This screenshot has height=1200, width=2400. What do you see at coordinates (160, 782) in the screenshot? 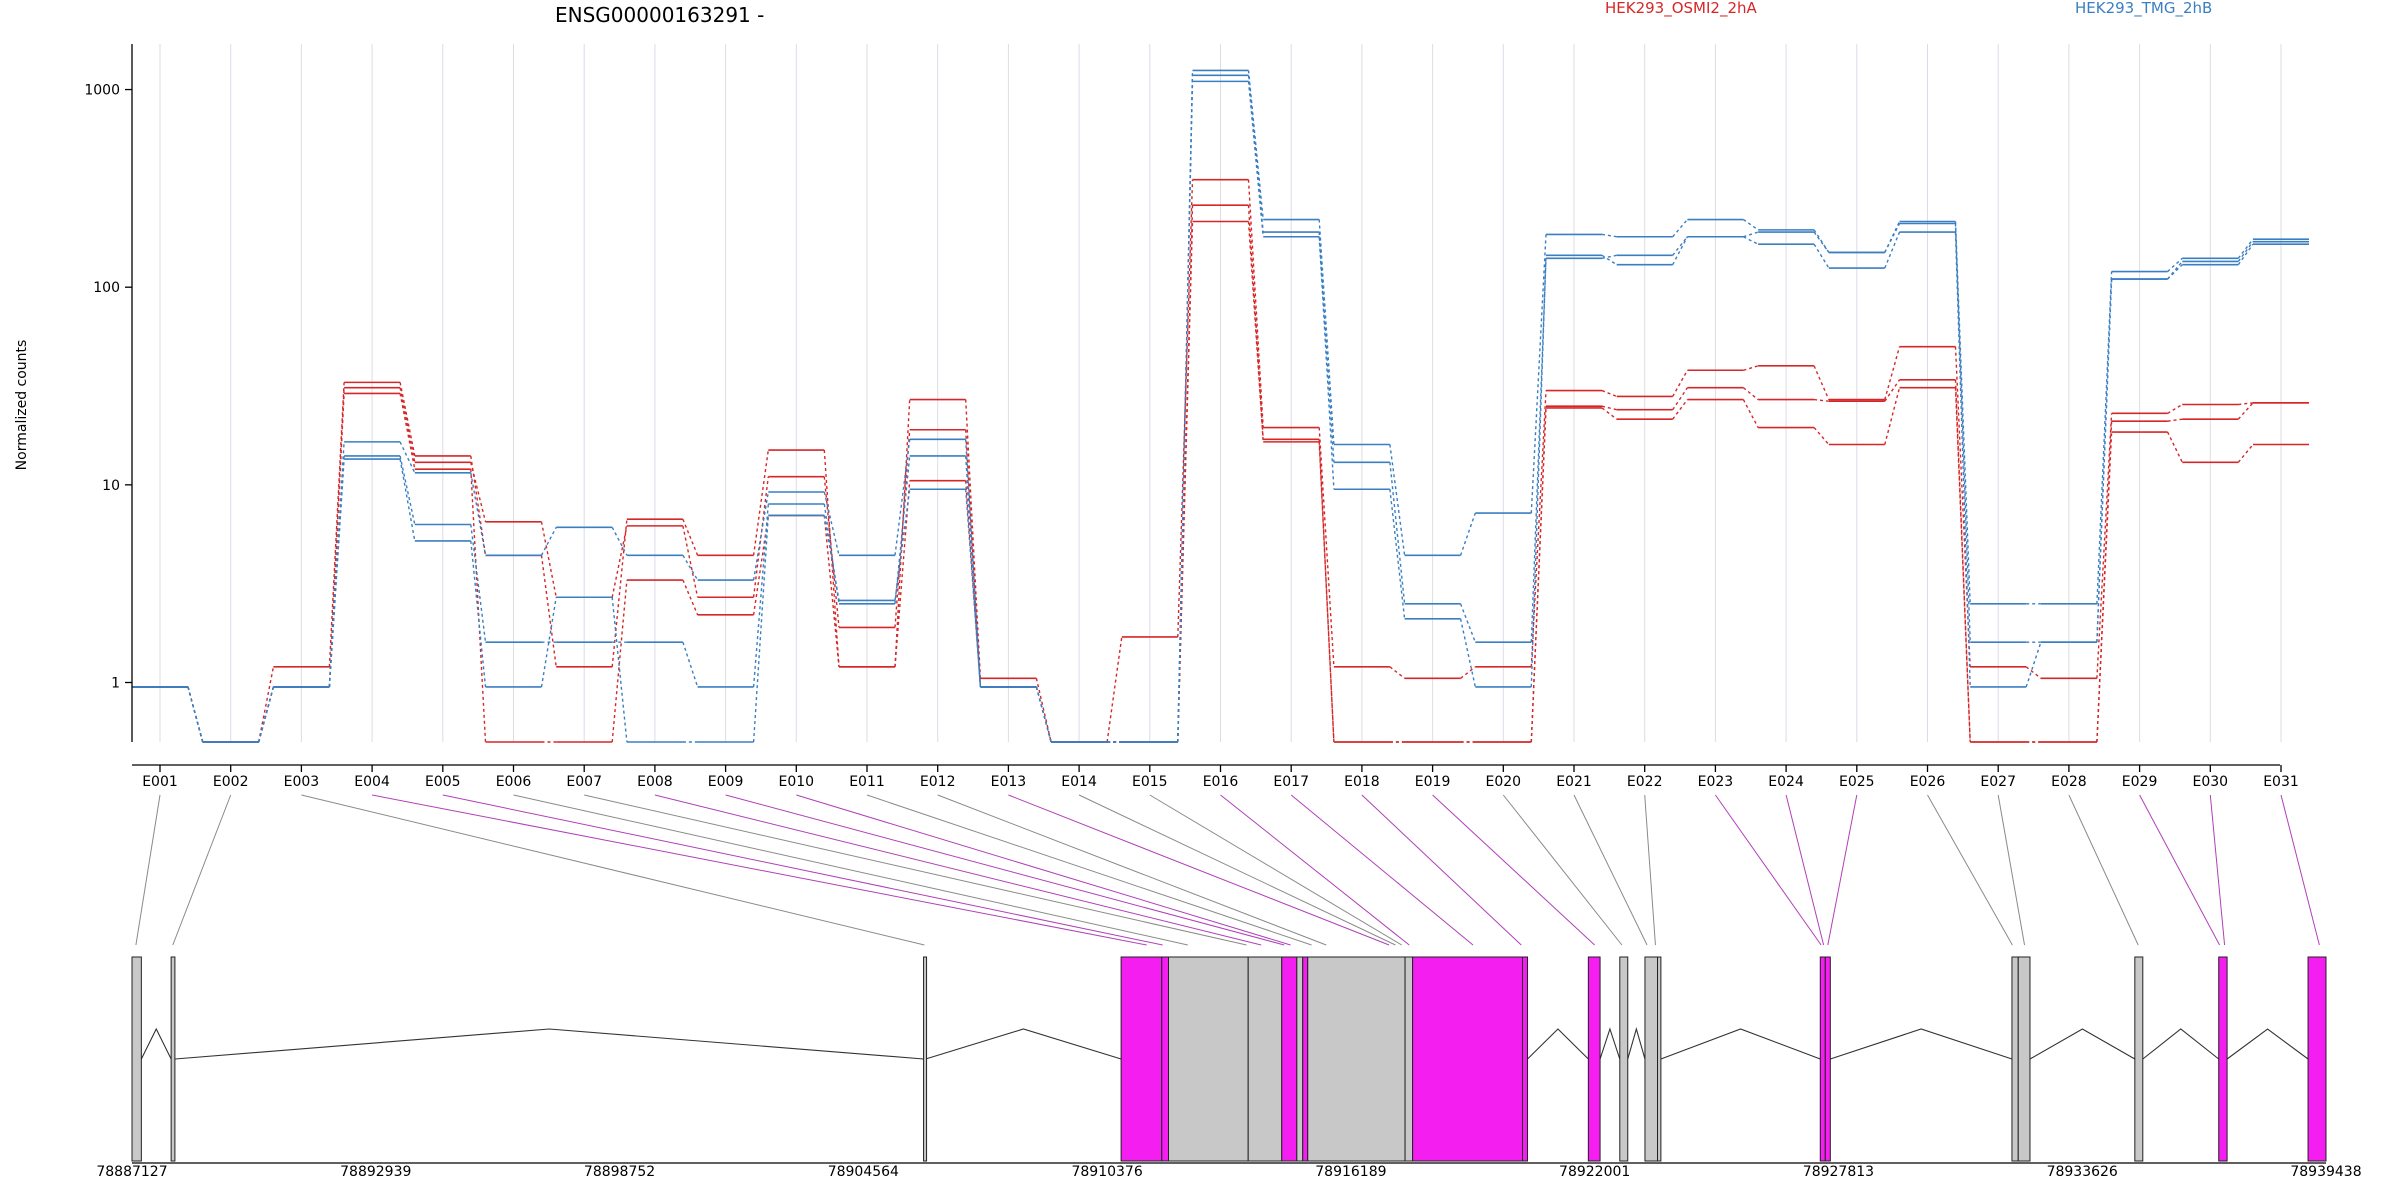
I see `x-tick-label-E001: E001` at bounding box center [160, 782].